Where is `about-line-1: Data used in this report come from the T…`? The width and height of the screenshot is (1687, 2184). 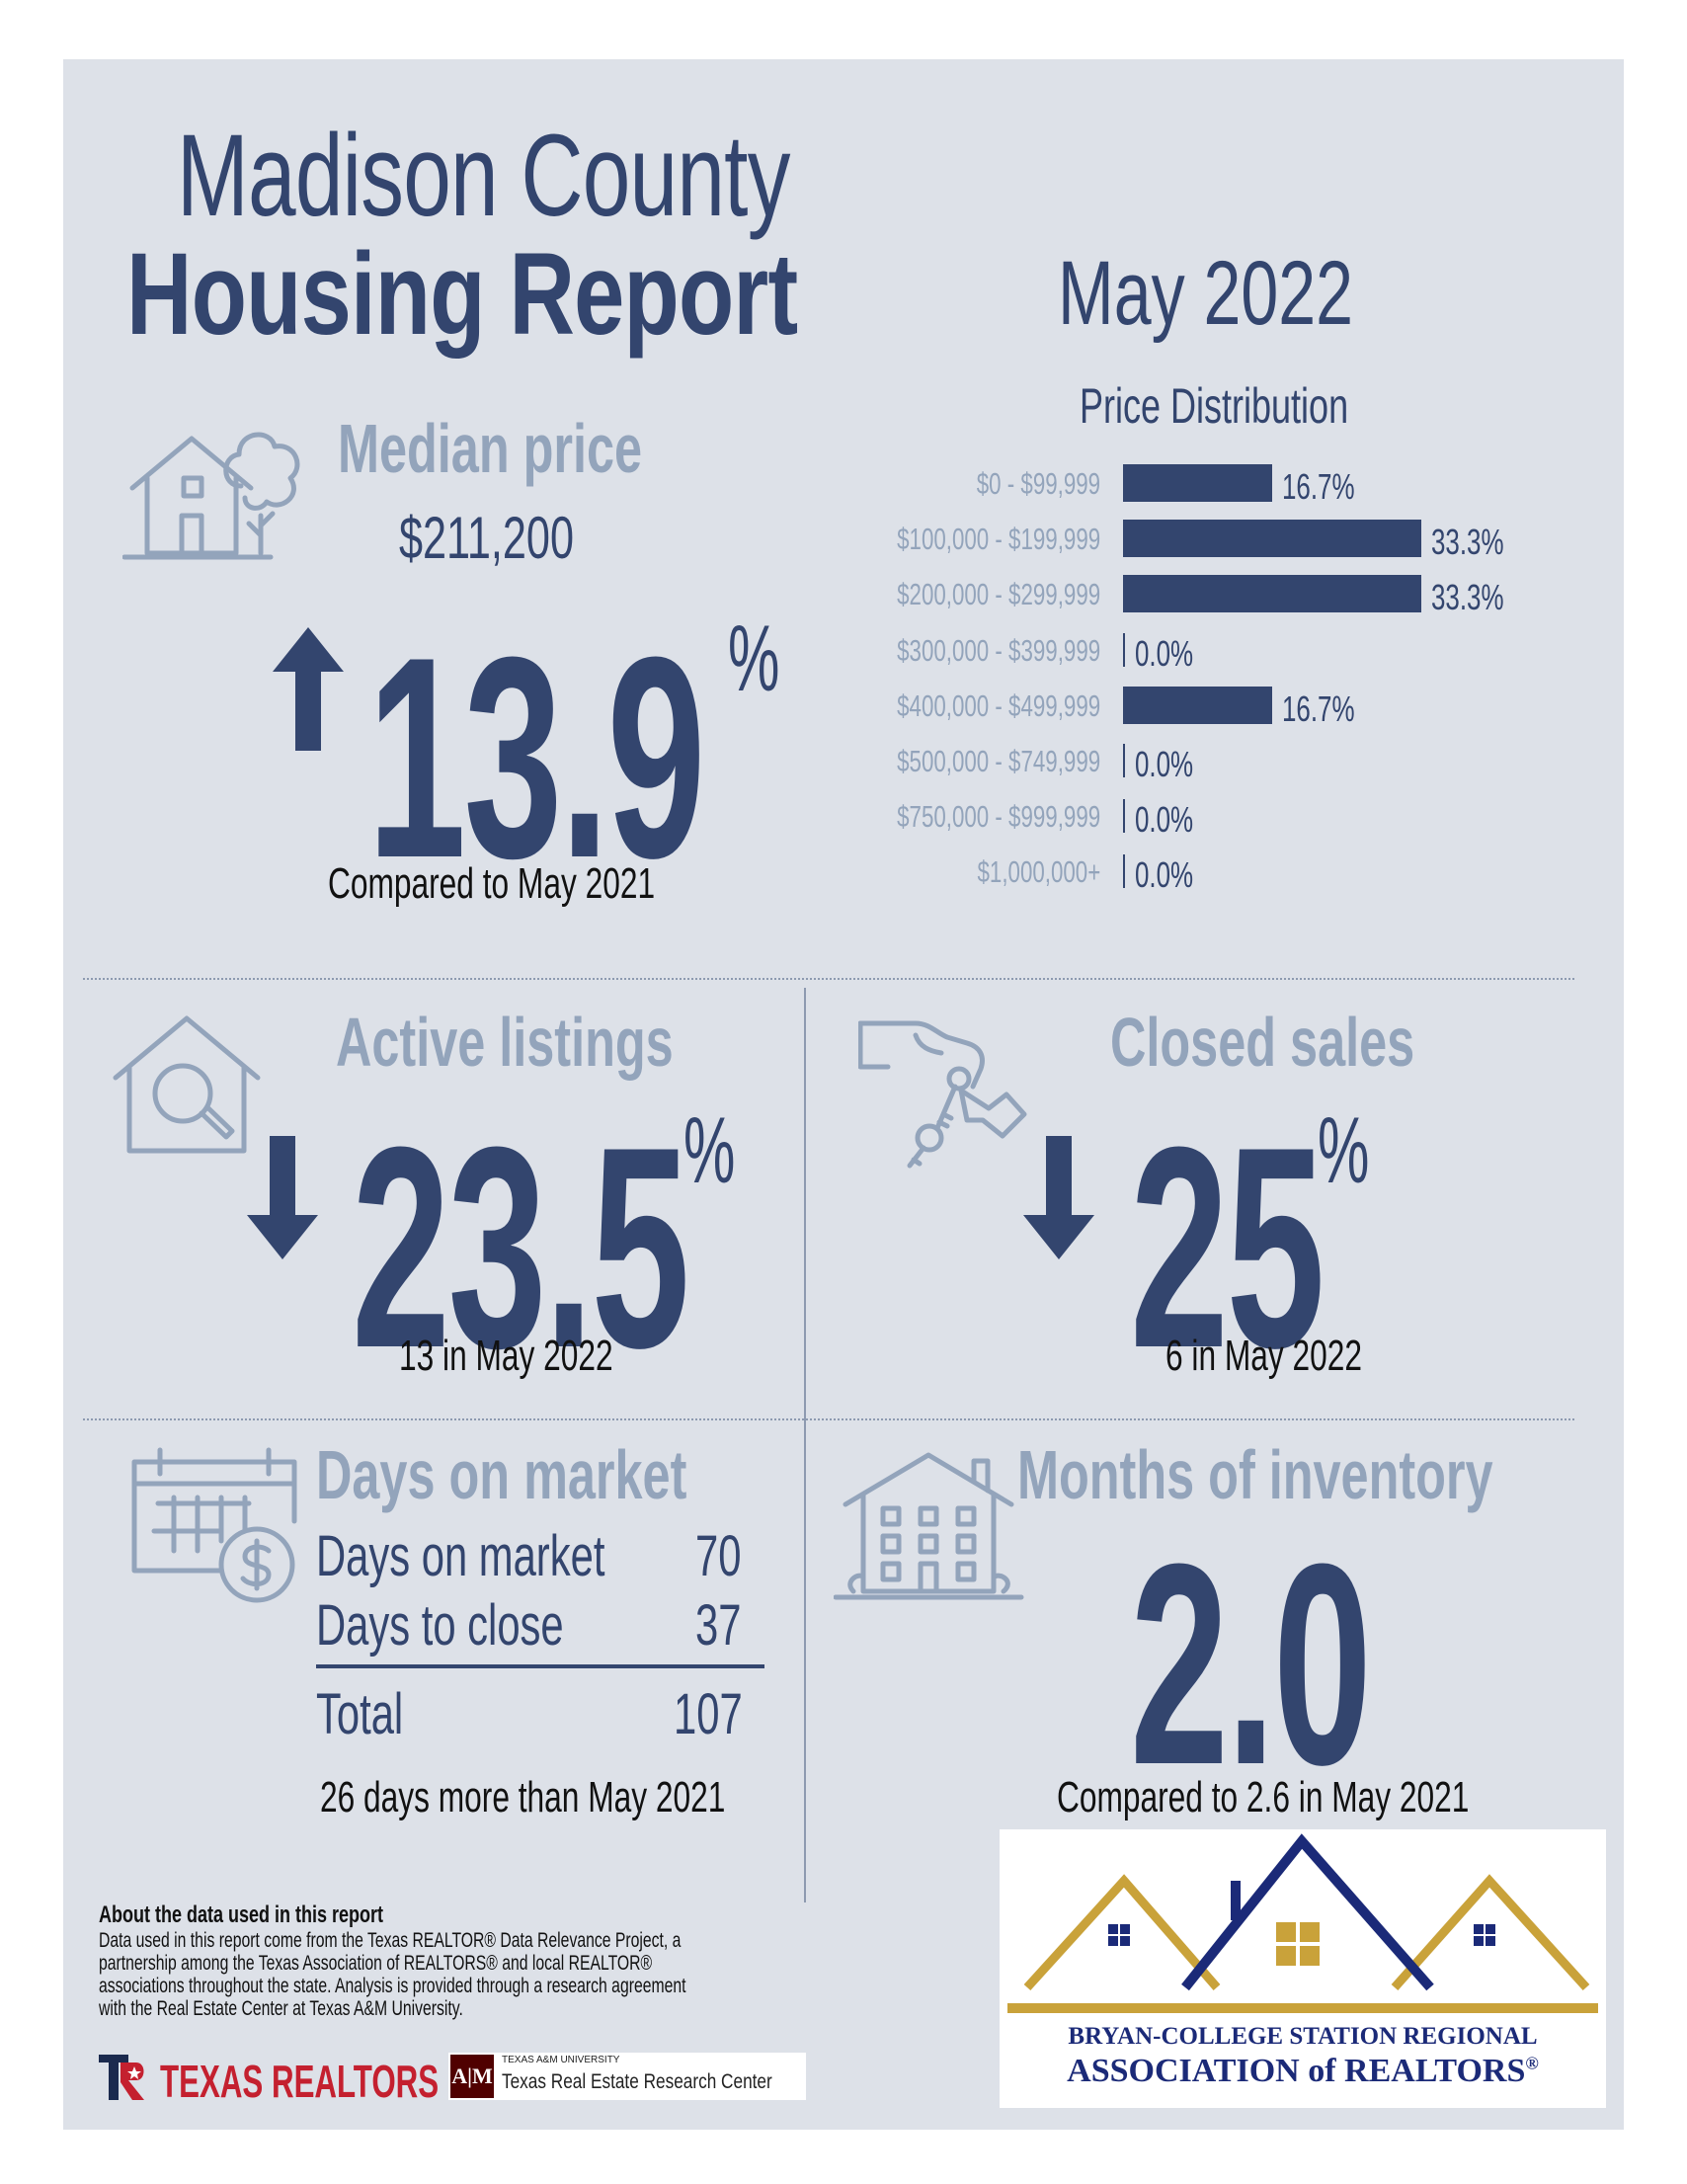
about-line-1: Data used in this report come from the T… is located at coordinates (390, 1940).